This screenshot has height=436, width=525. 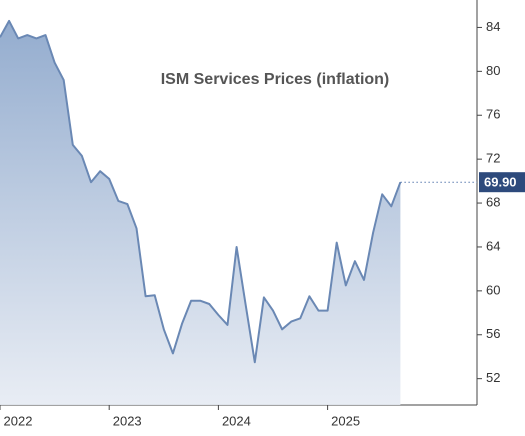 I want to click on y-tick-label: 68, so click(x=493, y=201).